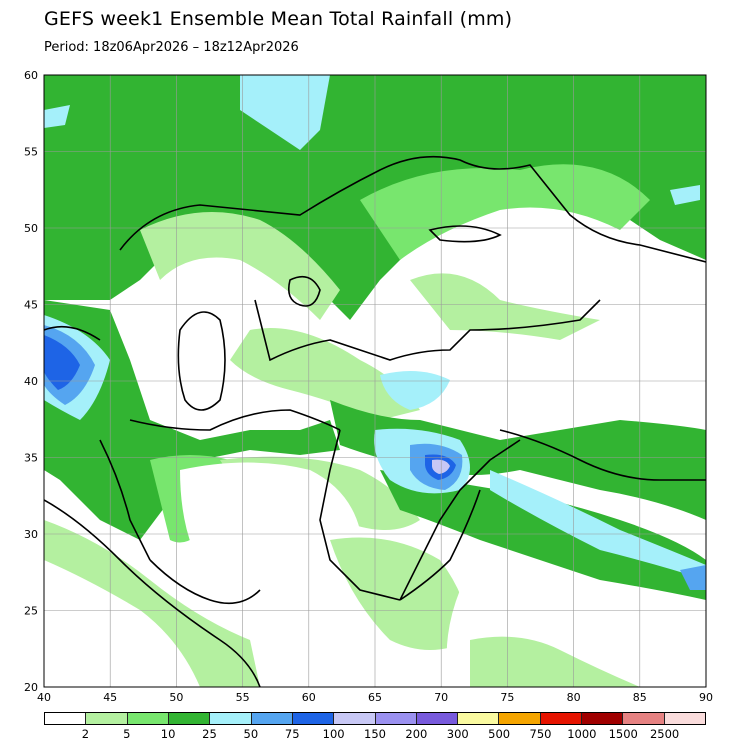 The width and height of the screenshot is (750, 750). What do you see at coordinates (176, 697) in the screenshot?
I see `lon-tick-label: 50` at bounding box center [176, 697].